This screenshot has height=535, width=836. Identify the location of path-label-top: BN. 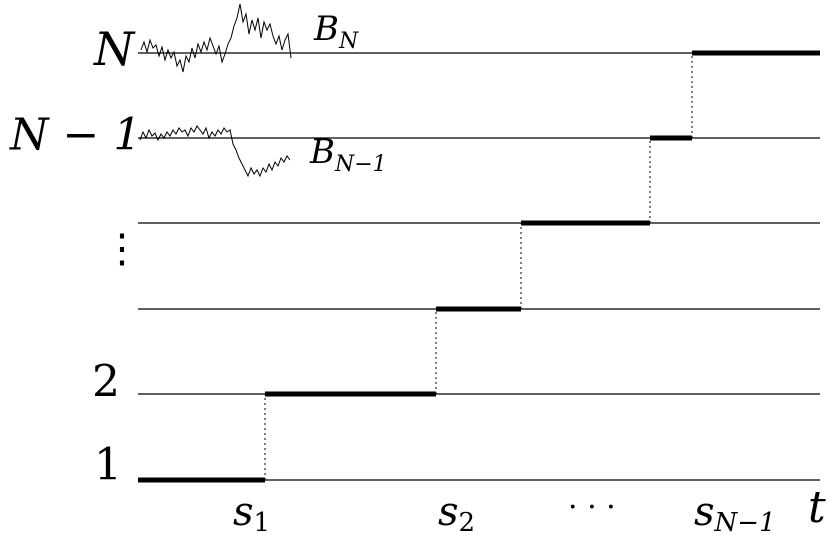
(336, 31).